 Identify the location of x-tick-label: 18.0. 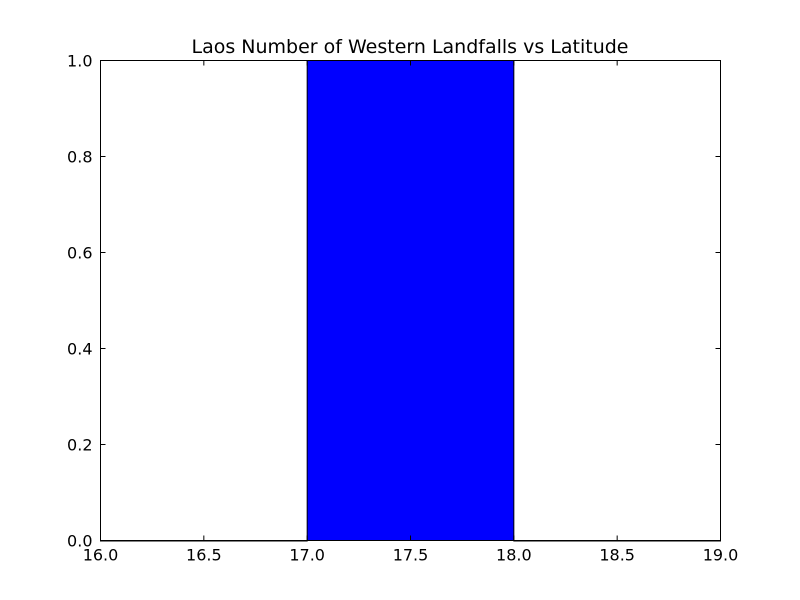
(514, 555).